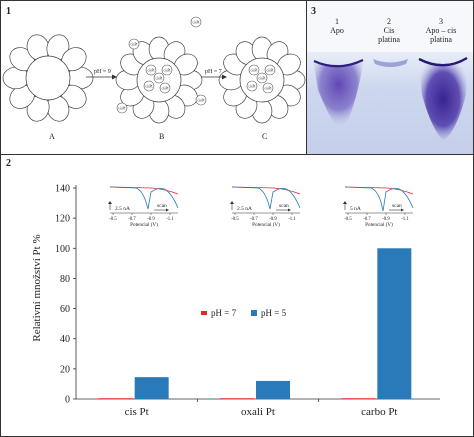 The width and height of the screenshot is (474, 437). What do you see at coordinates (264, 136) in the screenshot?
I see `stage-label-C: C` at bounding box center [264, 136].